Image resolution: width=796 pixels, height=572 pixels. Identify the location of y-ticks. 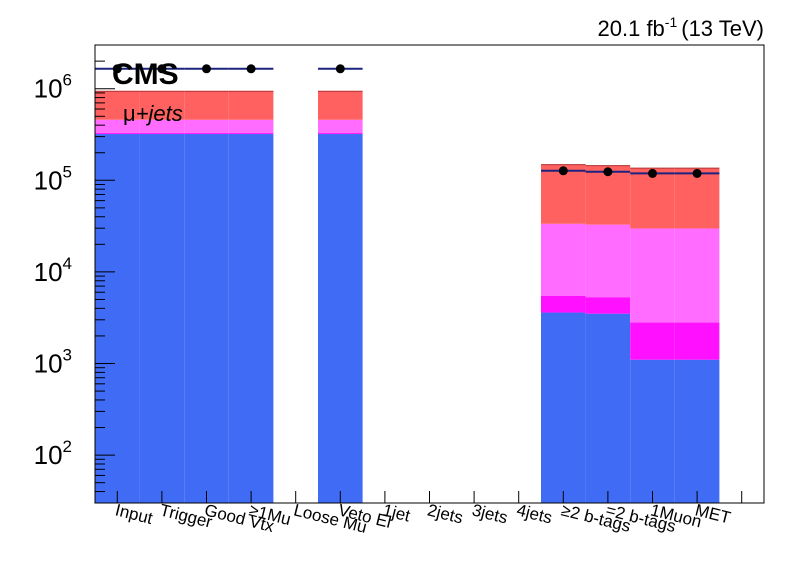
(105, 274).